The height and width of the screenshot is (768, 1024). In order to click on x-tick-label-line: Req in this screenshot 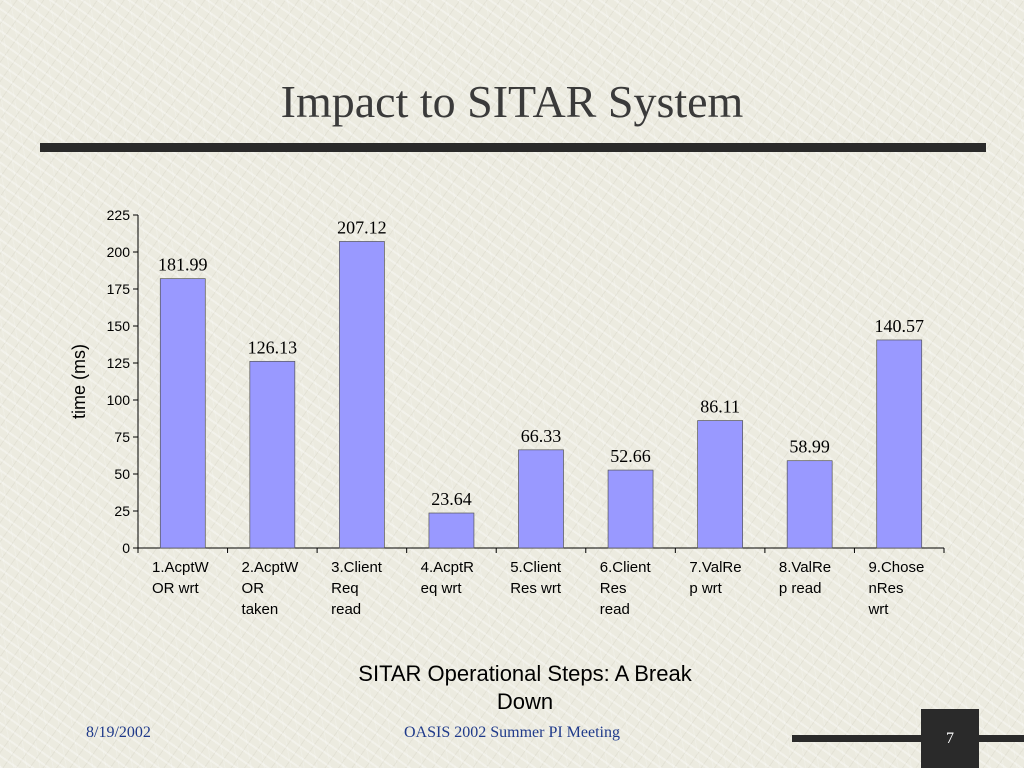, I will do `click(345, 588)`.